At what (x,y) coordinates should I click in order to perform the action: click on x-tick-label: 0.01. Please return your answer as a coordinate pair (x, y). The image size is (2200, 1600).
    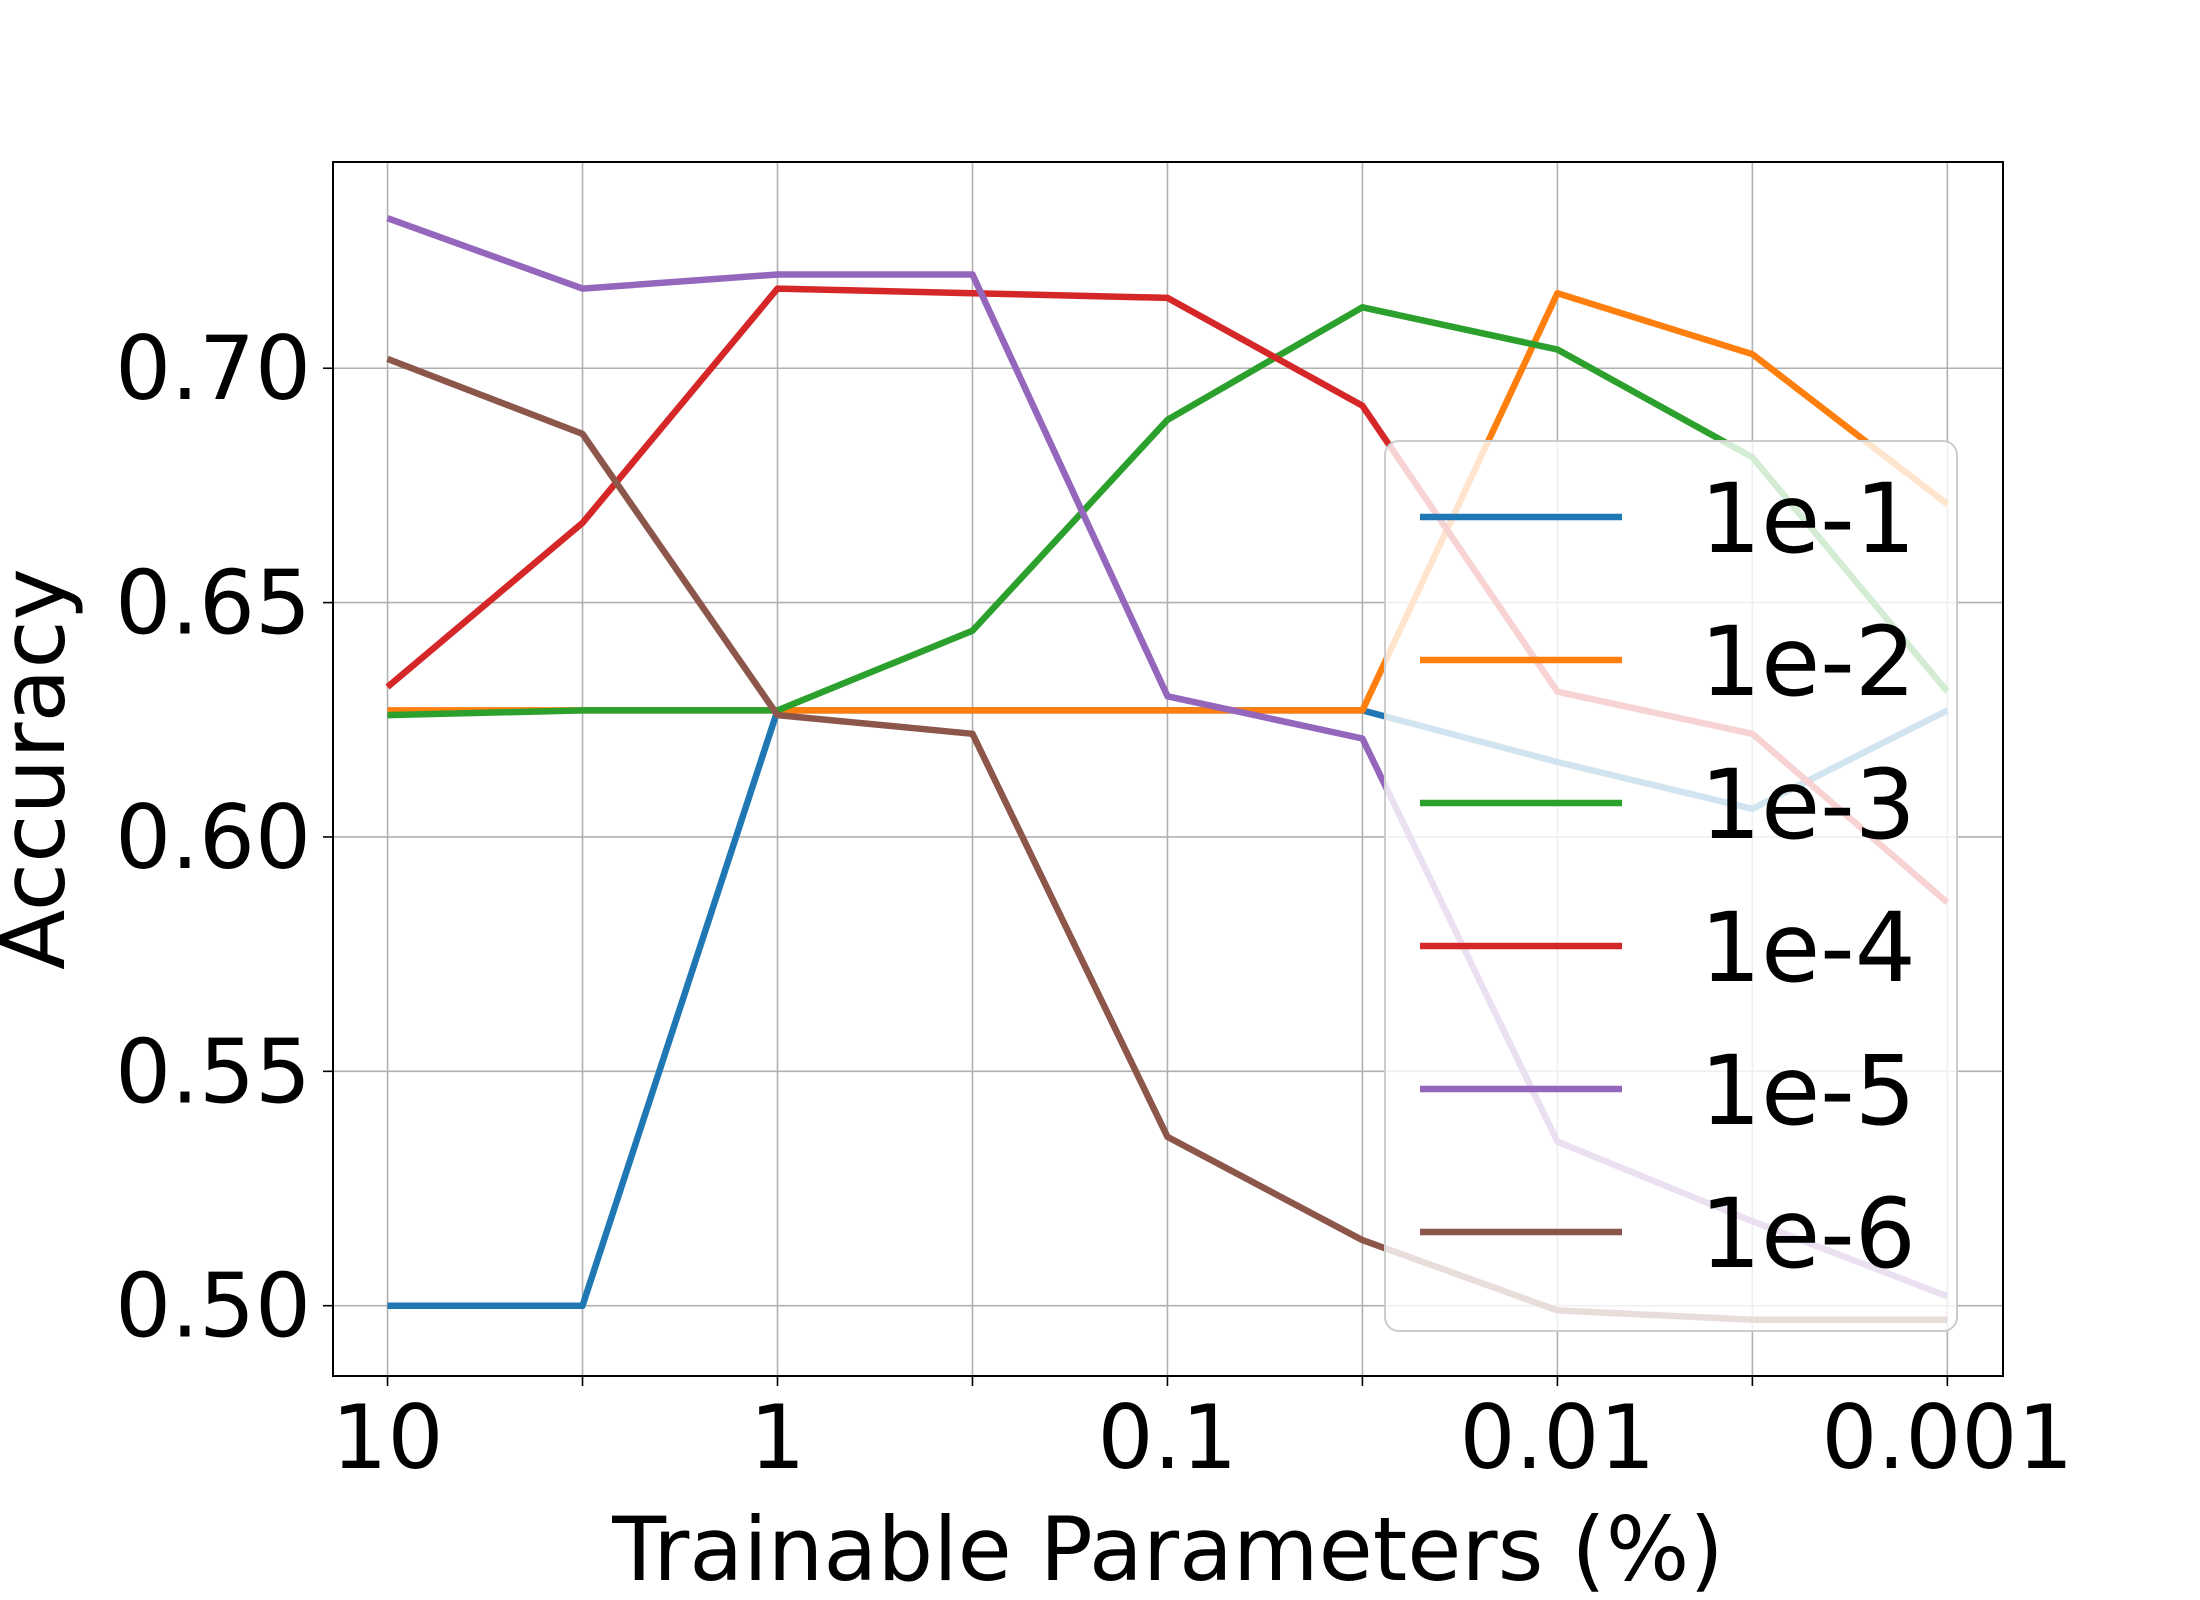
    Looking at the image, I should click on (1557, 1437).